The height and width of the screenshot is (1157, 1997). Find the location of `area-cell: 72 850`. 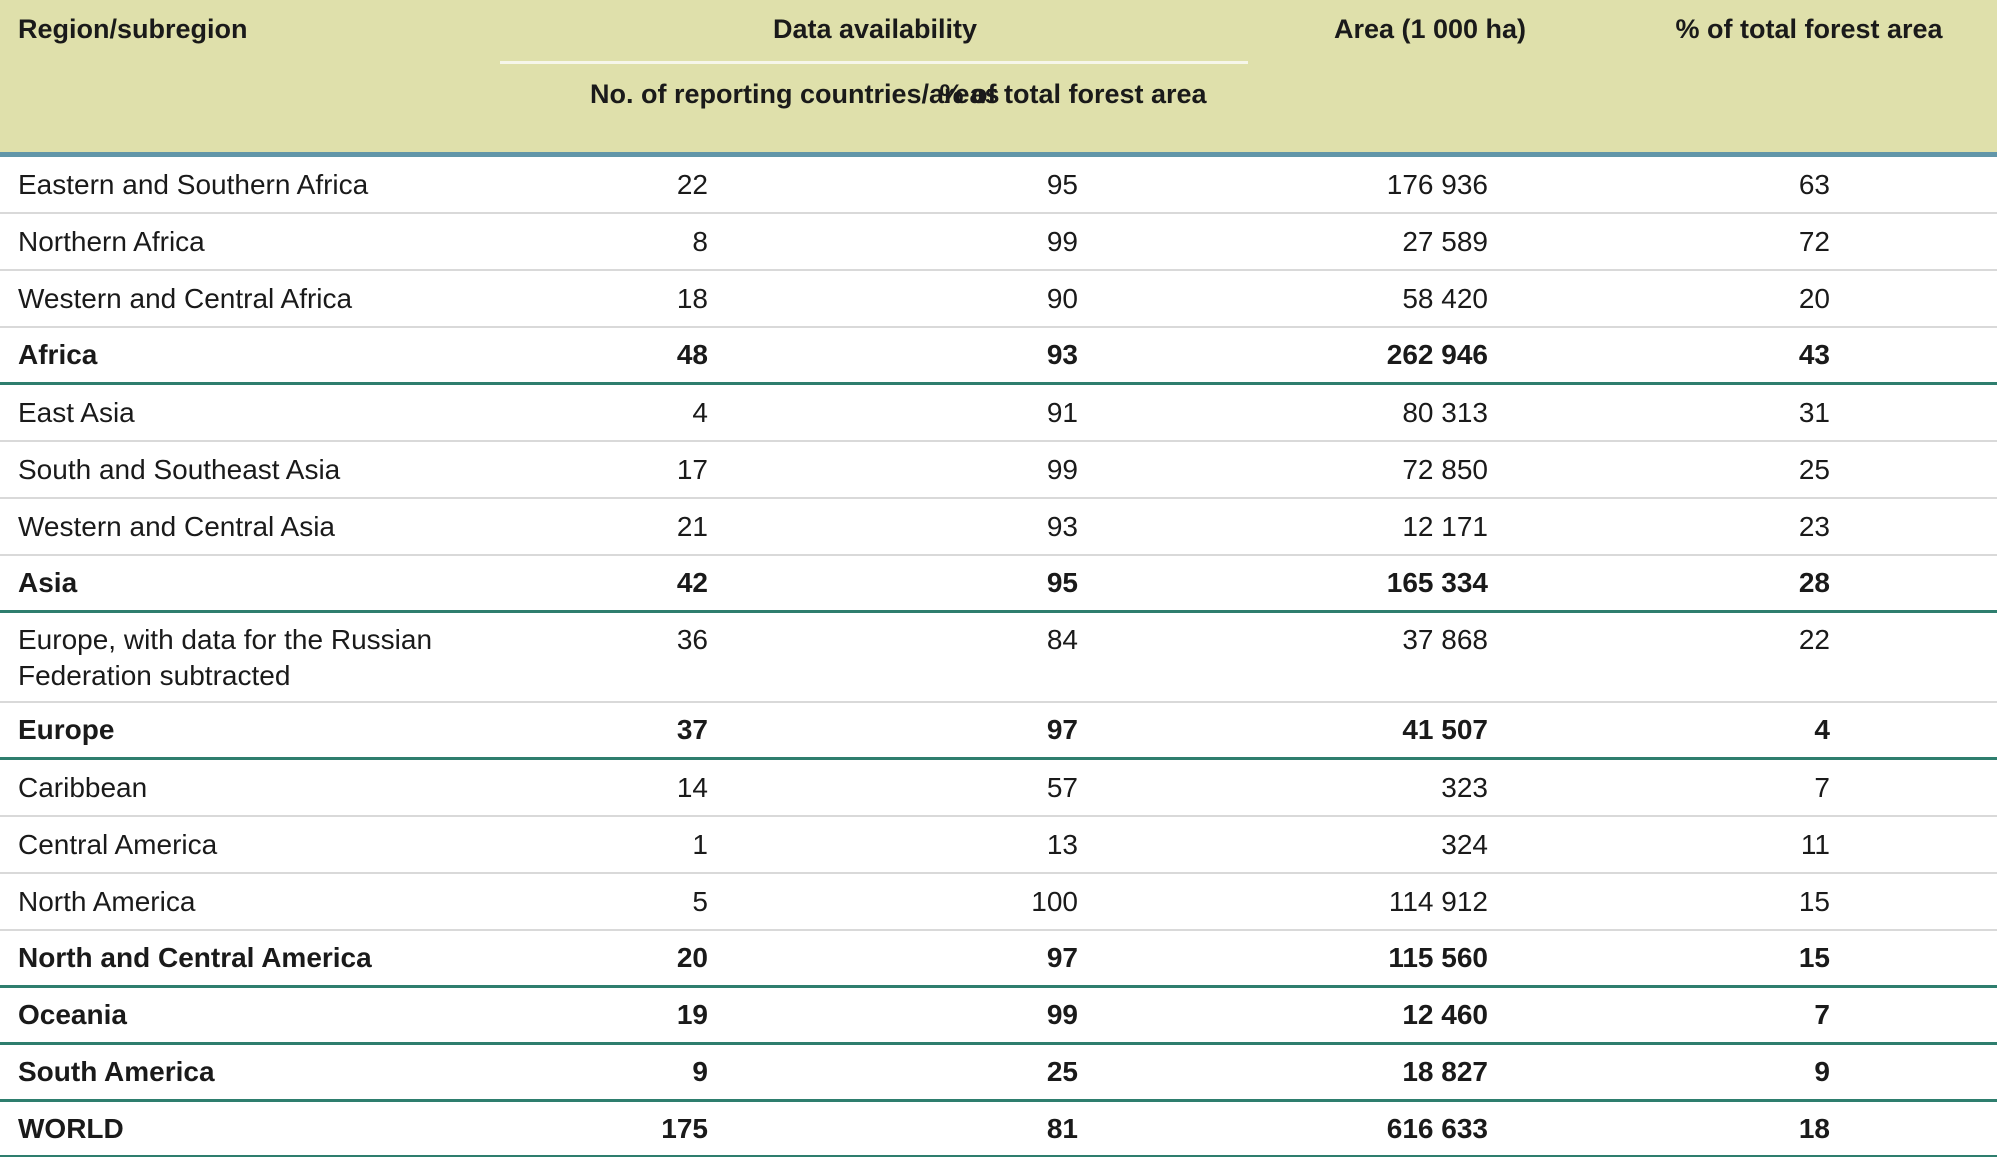

area-cell: 72 850 is located at coordinates (1445, 469).